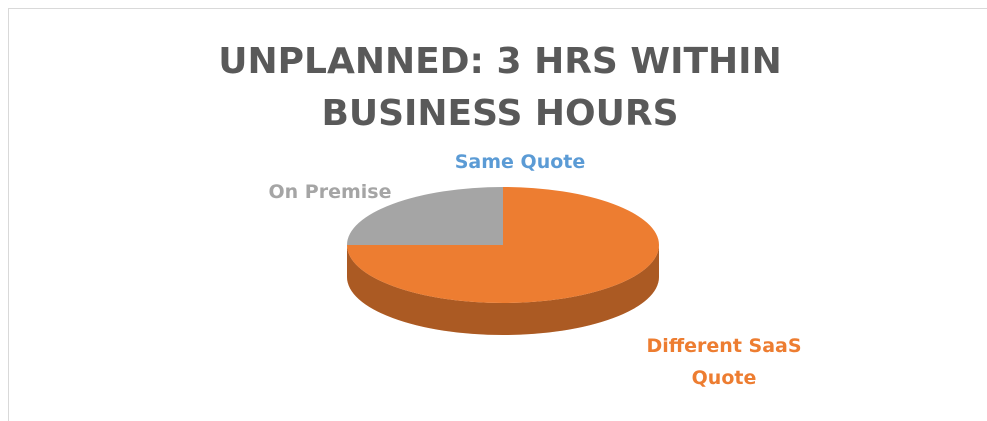  Describe the element at coordinates (425, 216) in the screenshot. I see `slice` at that location.